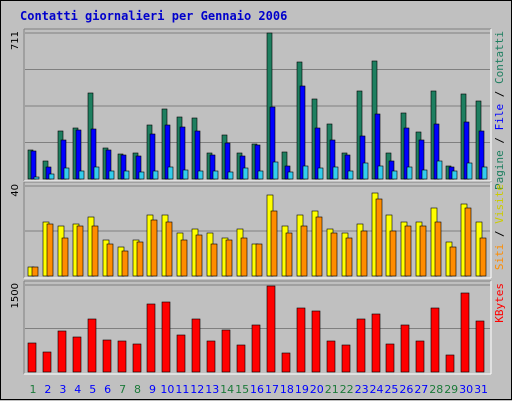 The height and width of the screenshot is (401, 512). What do you see at coordinates (153, 16) in the screenshot?
I see `chart-title: Contatti giornalieri per Gennaio 2006` at bounding box center [153, 16].